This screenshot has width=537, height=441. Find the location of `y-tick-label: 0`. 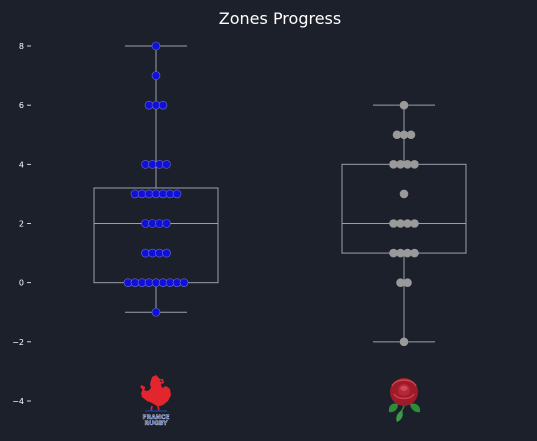

y-tick-label: 0 is located at coordinates (21, 283).